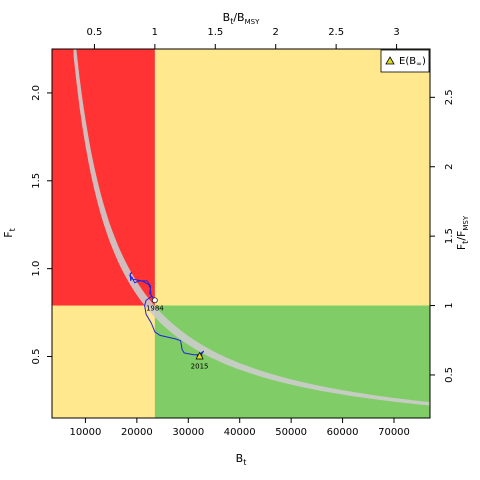 This screenshot has width=480, height=480. Describe the element at coordinates (155, 308) in the screenshot. I see `year-label-1984: 1984` at that location.